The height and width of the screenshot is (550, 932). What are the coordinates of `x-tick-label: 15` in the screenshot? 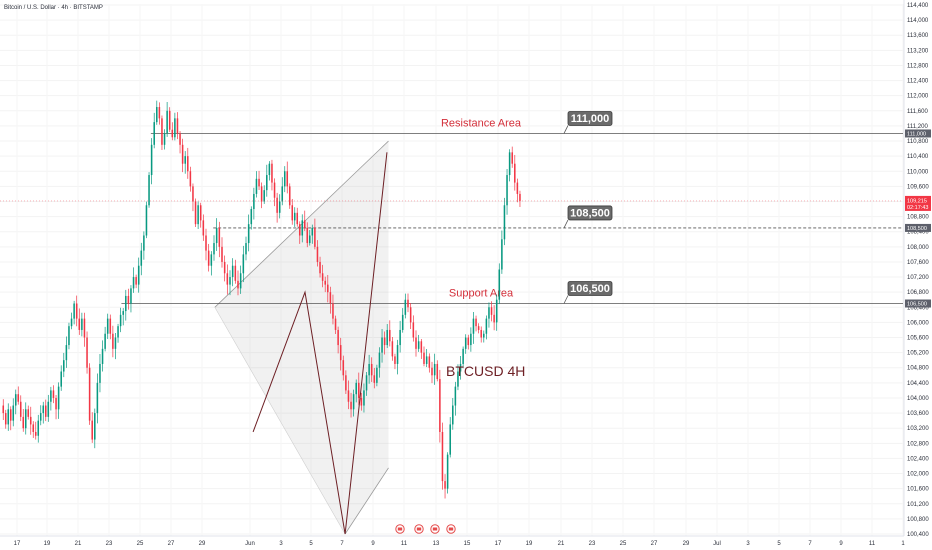 It's located at (467, 544).